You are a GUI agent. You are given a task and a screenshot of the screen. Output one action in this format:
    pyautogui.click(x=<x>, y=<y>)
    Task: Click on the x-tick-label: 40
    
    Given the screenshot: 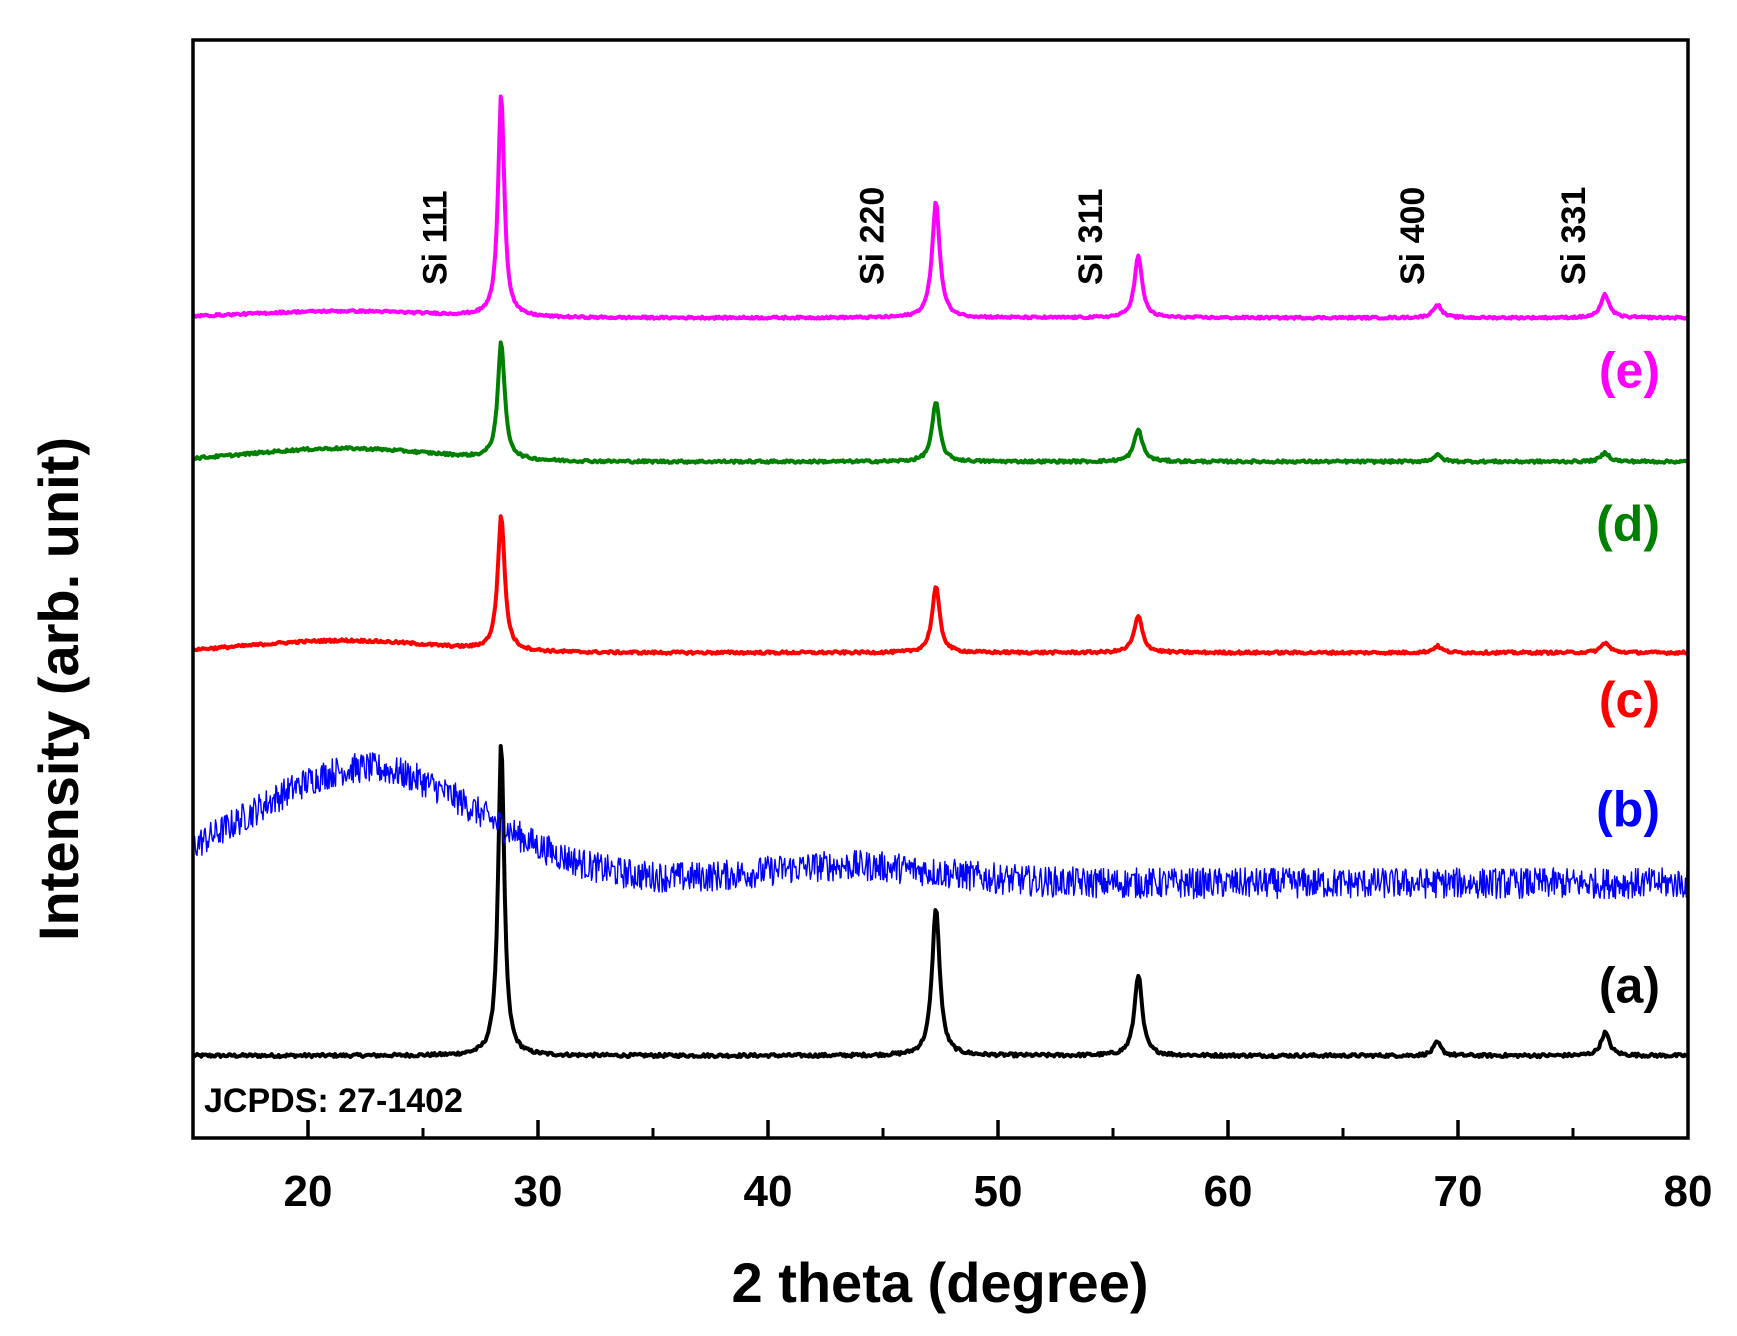 What is the action you would take?
    pyautogui.click(x=768, y=1191)
    